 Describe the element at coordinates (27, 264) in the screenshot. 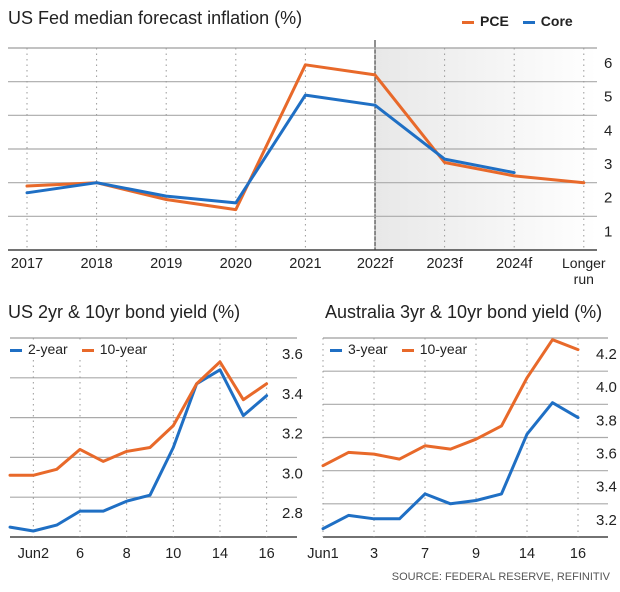

I see `x-tick-label: 2017` at that location.